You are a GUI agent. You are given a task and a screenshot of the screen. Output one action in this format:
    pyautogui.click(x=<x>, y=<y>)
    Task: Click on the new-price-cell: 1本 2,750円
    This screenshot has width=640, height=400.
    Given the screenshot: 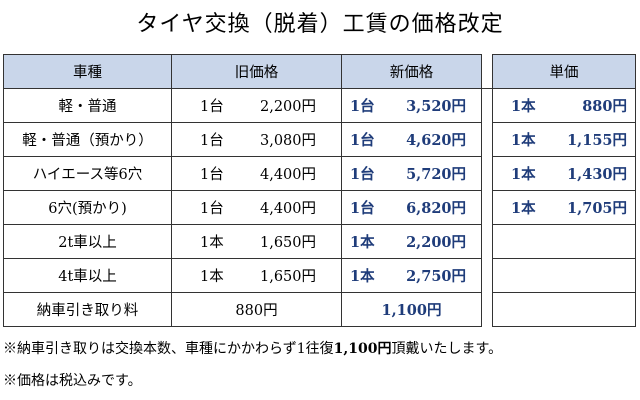 What is the action you would take?
    pyautogui.click(x=411, y=275)
    